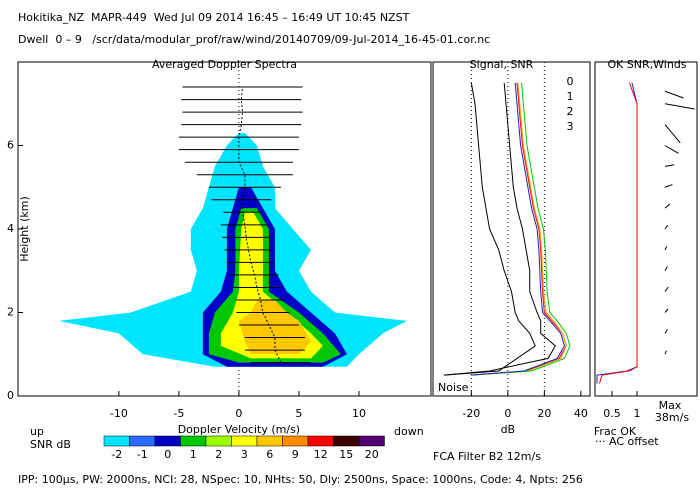 The image size is (700, 500). What do you see at coordinates (24, 229) in the screenshot?
I see `y-axis-label: Height (km)` at bounding box center [24, 229].